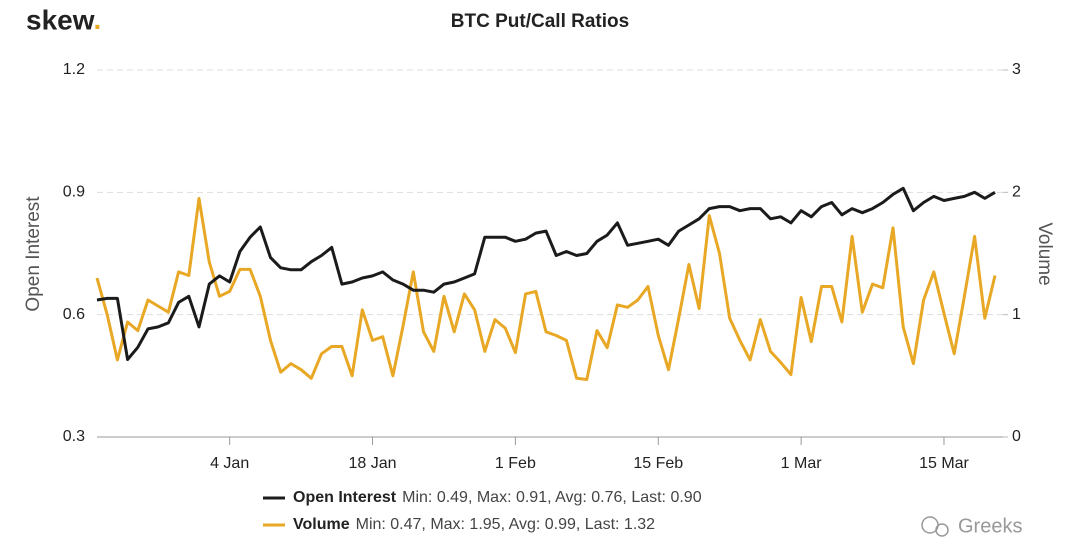 This screenshot has height=543, width=1080. What do you see at coordinates (990, 526) in the screenshot?
I see `watermark-text: Greeks` at bounding box center [990, 526].